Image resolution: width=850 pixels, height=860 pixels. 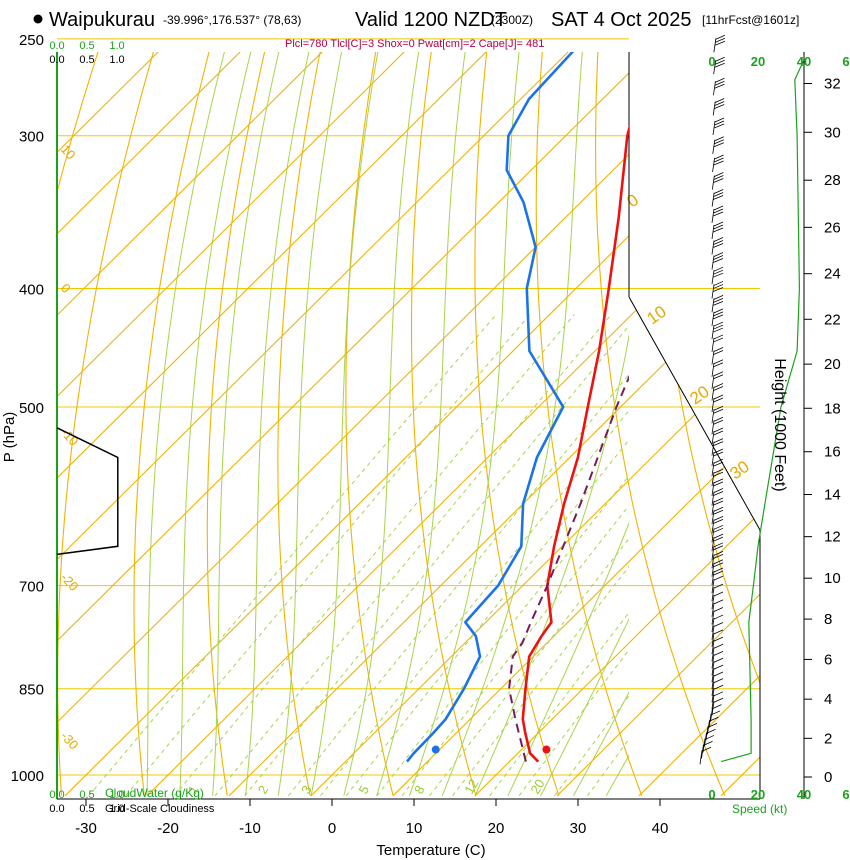 I want to click on cloud-scale-top-green: 0.0, so click(x=56, y=46).